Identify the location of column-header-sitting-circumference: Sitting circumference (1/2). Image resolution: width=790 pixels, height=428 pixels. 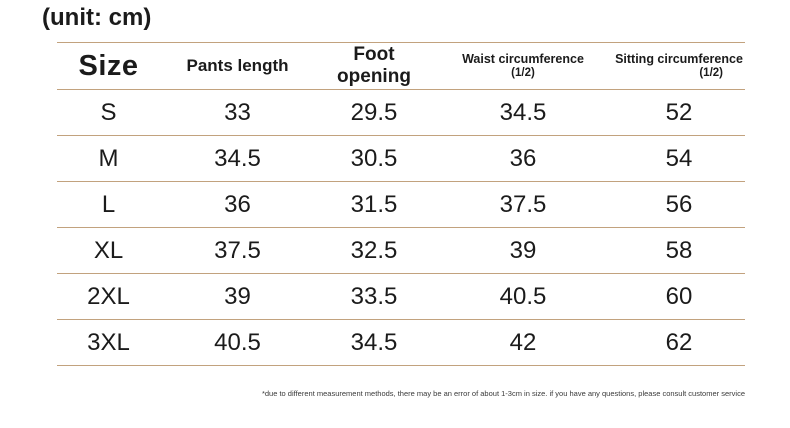
(679, 66).